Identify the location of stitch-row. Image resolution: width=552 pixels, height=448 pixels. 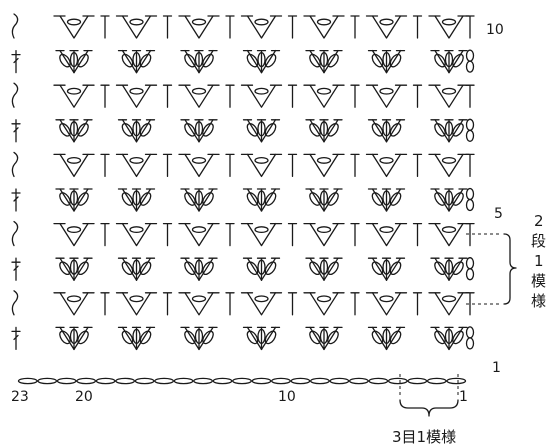
(243, 233).